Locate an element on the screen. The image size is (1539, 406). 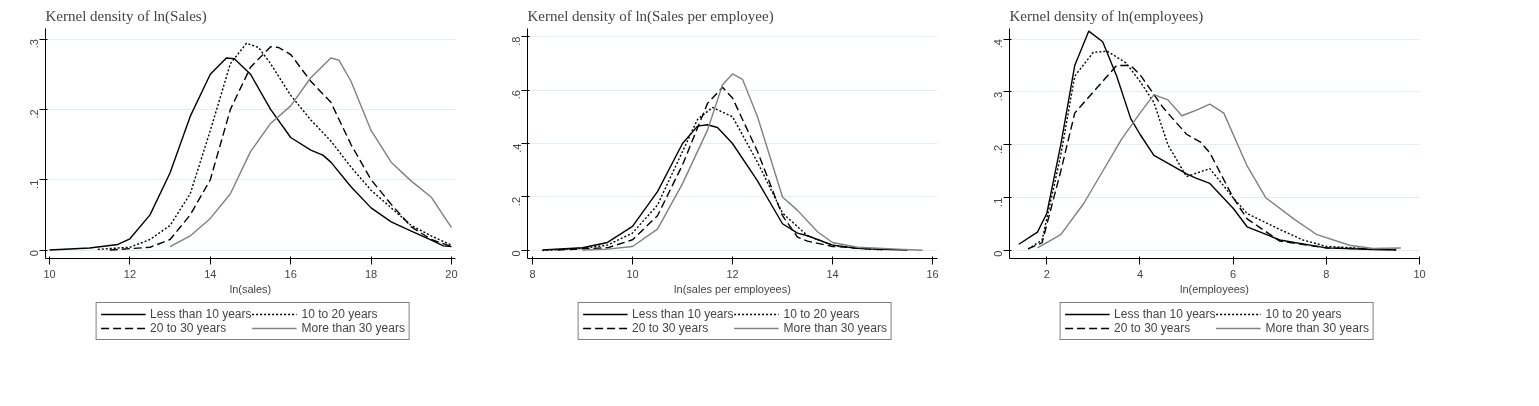
y-tick-label: .6 is located at coordinates (516, 95).